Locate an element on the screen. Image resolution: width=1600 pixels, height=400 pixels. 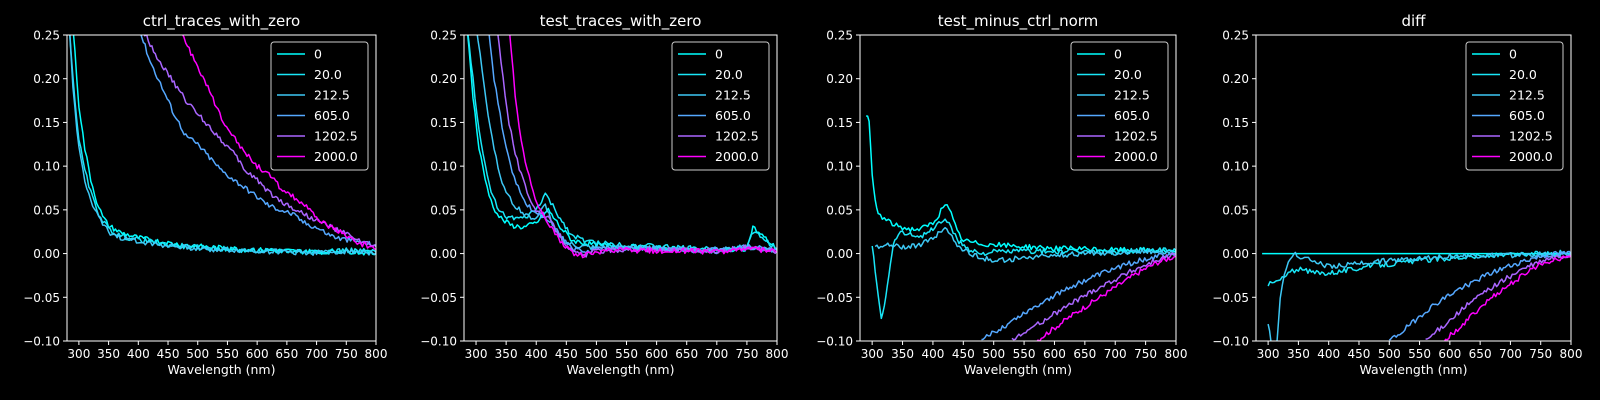
axes-frame is located at coordinates (221, 188).